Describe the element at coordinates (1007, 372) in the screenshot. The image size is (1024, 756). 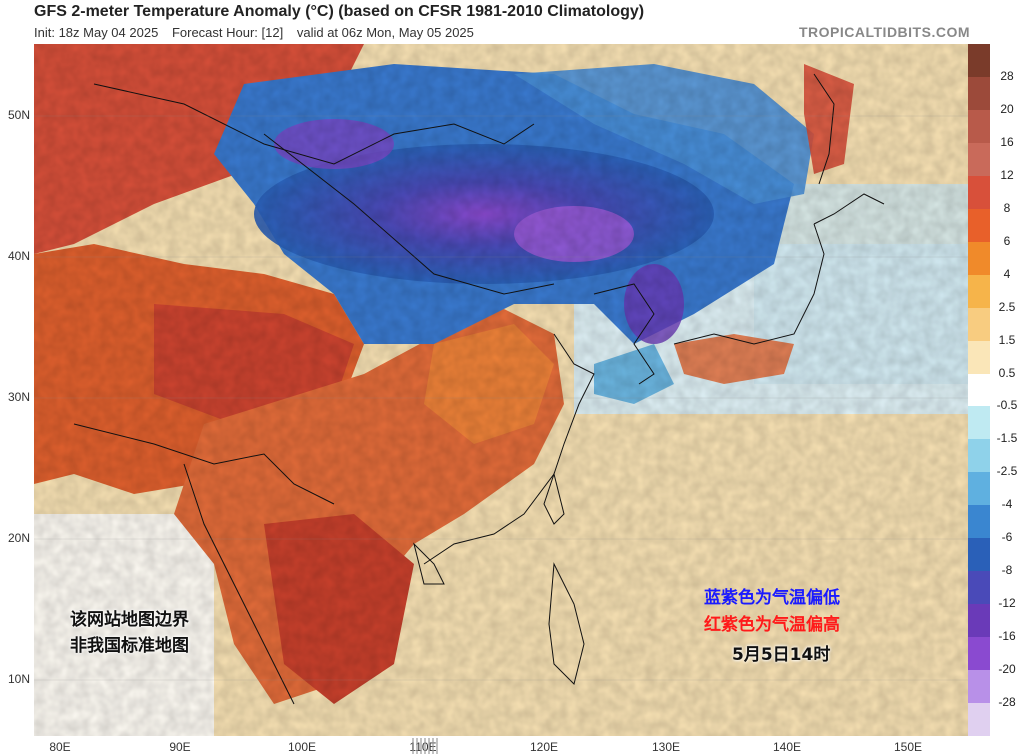
I see `colorbar-tick-label: 0.5` at that location.